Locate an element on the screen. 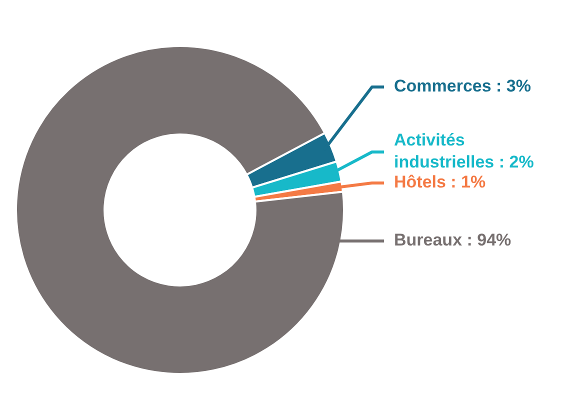 The image size is (567, 415). slice-label: Bureaux : 94% is located at coordinates (453, 240).